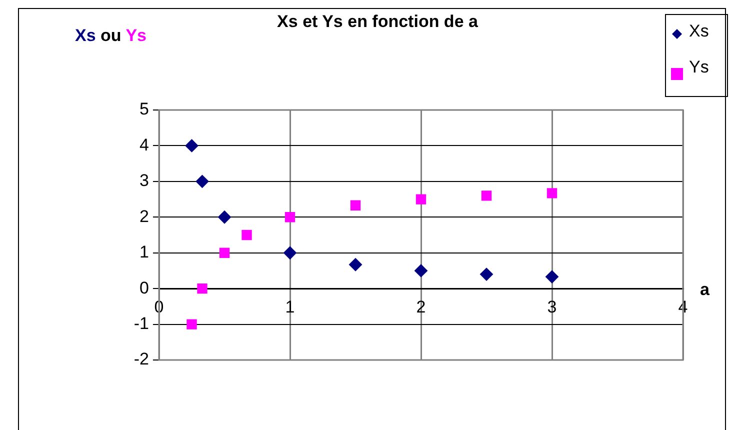 The width and height of the screenshot is (735, 430). Describe the element at coordinates (552, 306) in the screenshot. I see `x-tick-label: 3` at that location.